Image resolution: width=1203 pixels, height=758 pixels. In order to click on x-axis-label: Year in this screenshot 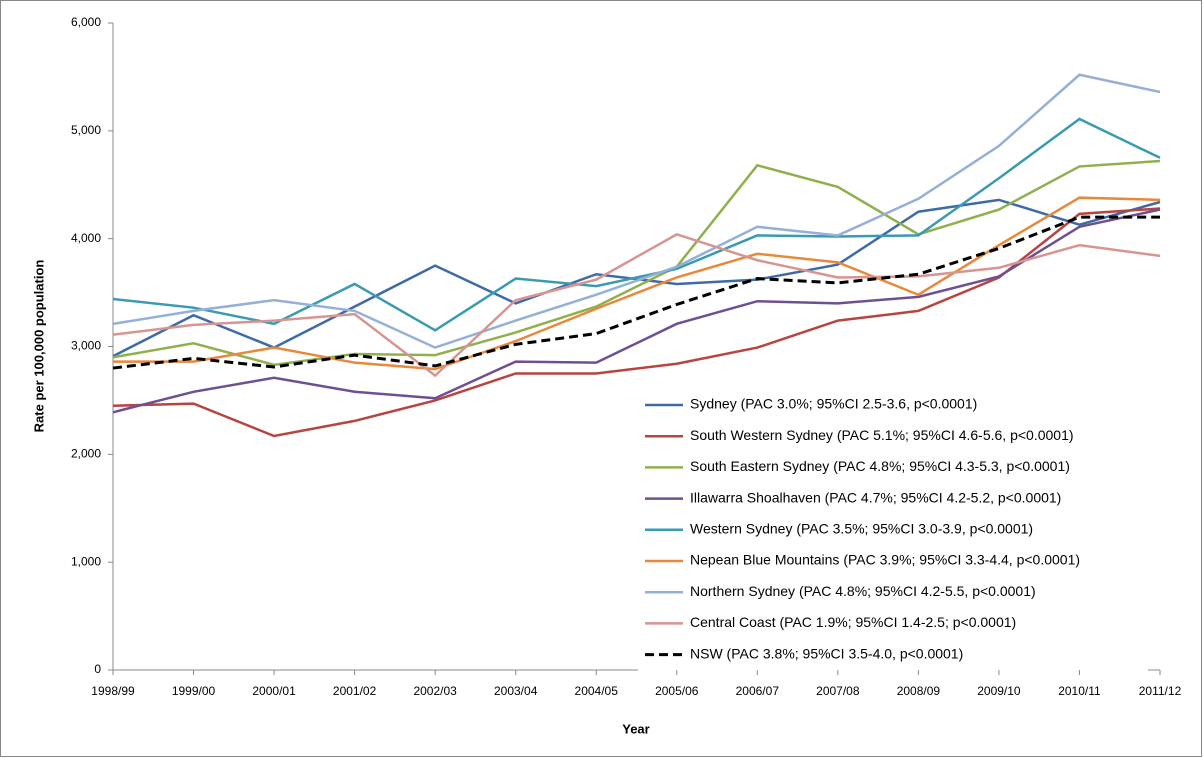, I will do `click(635, 728)`.